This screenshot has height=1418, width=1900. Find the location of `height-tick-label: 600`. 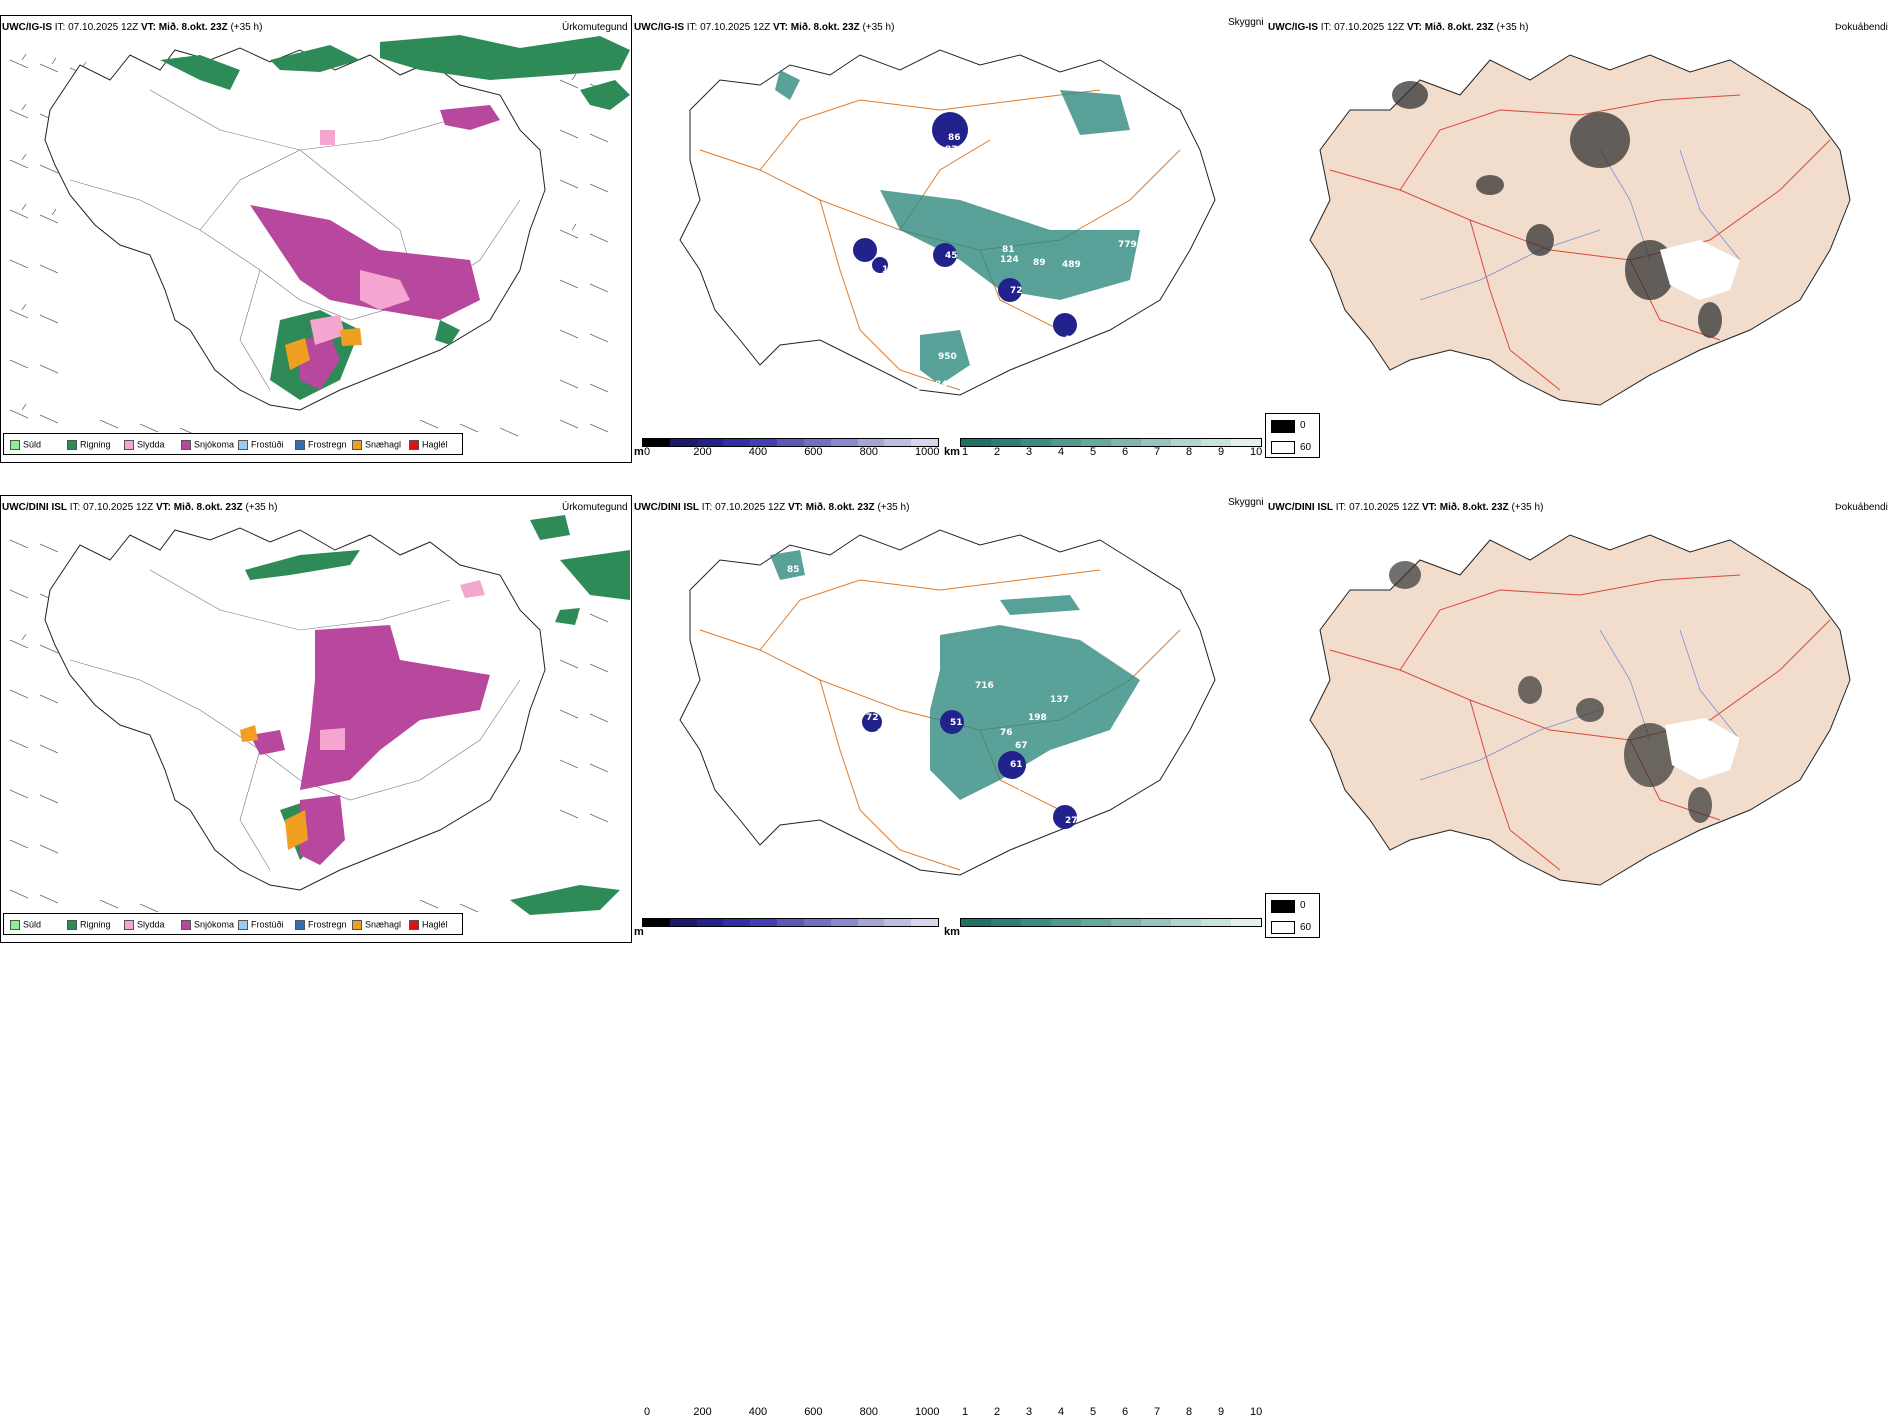

height-tick-label: 600 is located at coordinates (813, 1412).